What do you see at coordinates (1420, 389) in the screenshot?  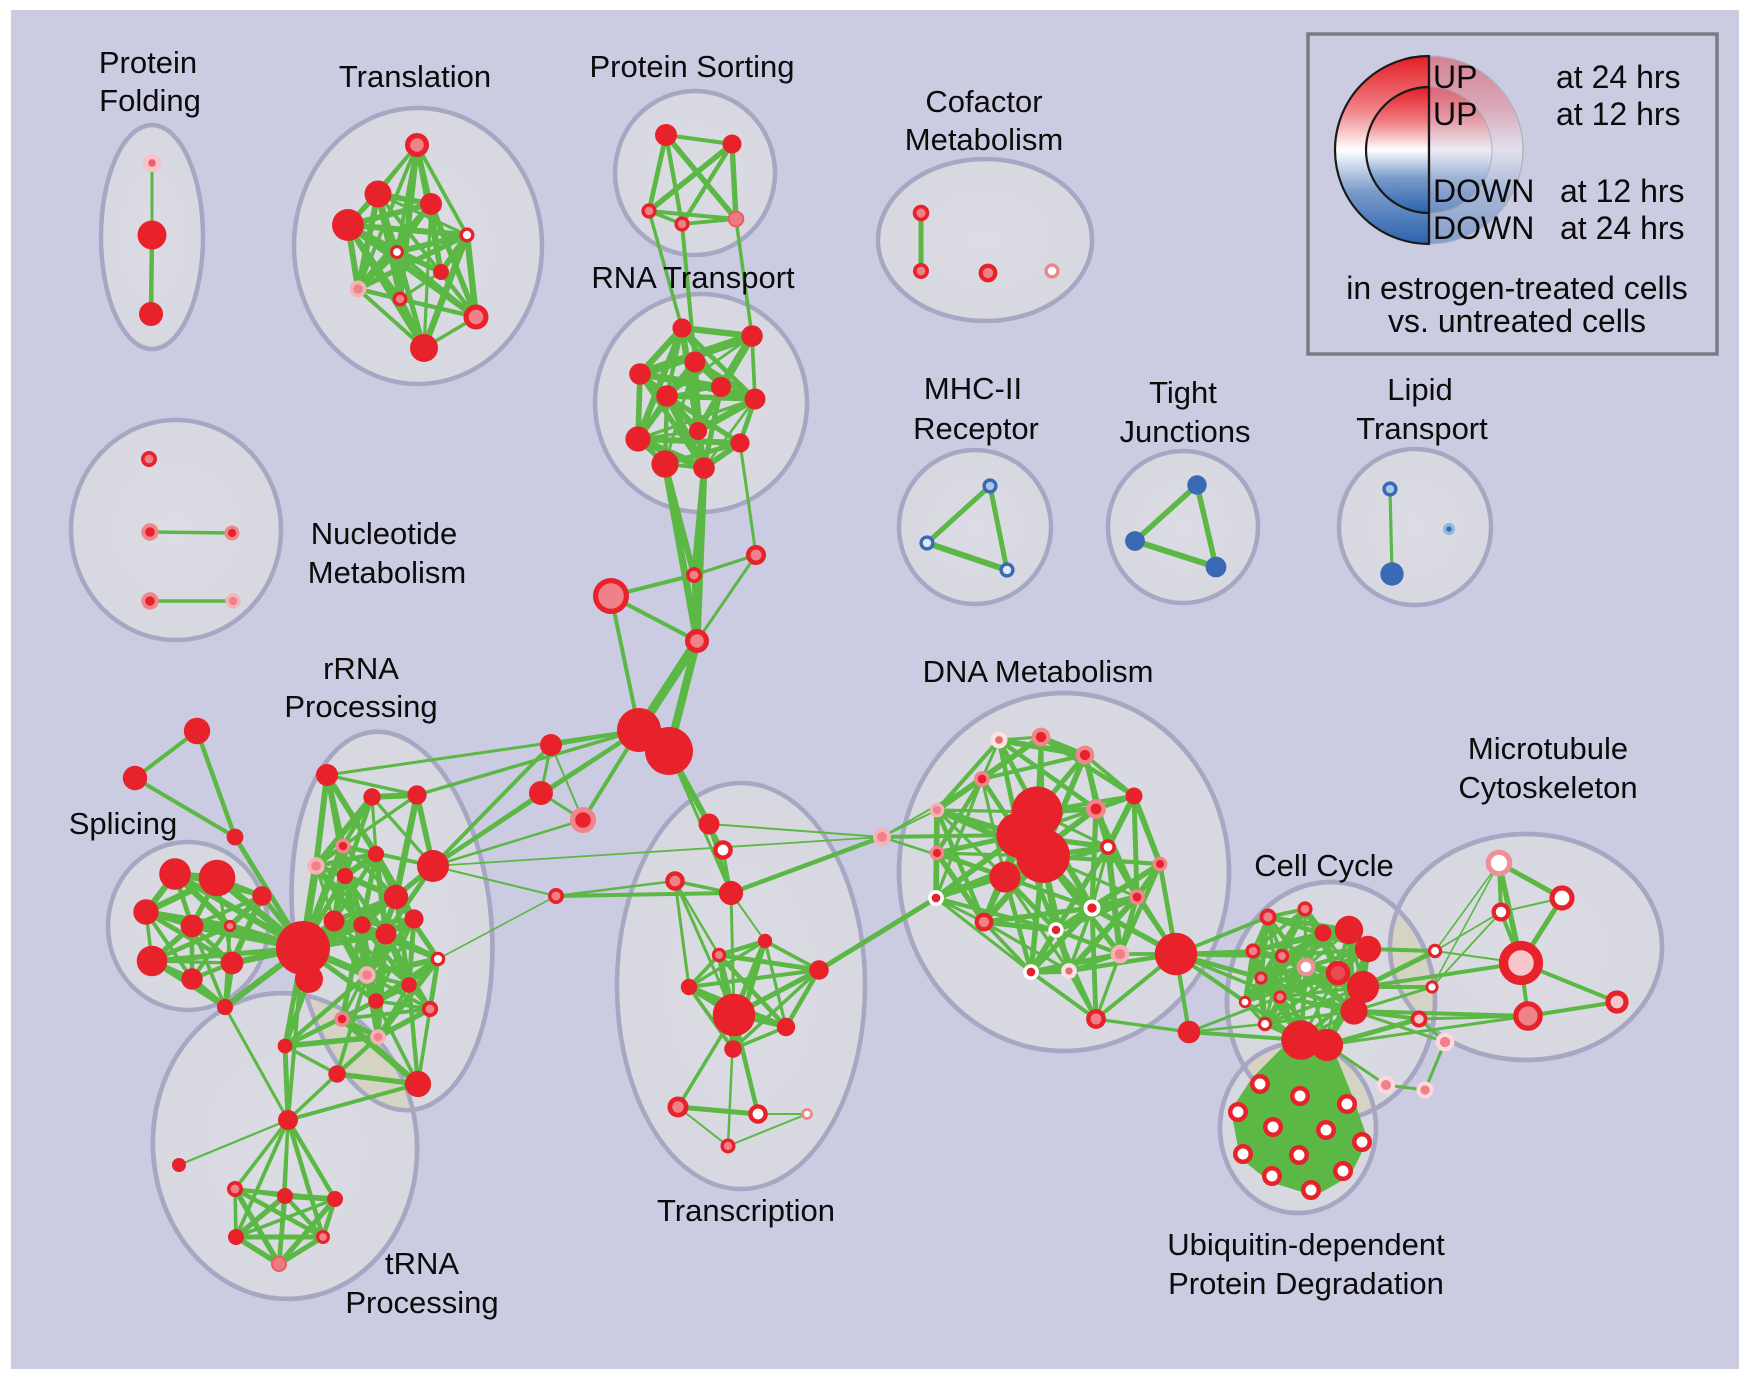 I see `svg-text: Lipid` at bounding box center [1420, 389].